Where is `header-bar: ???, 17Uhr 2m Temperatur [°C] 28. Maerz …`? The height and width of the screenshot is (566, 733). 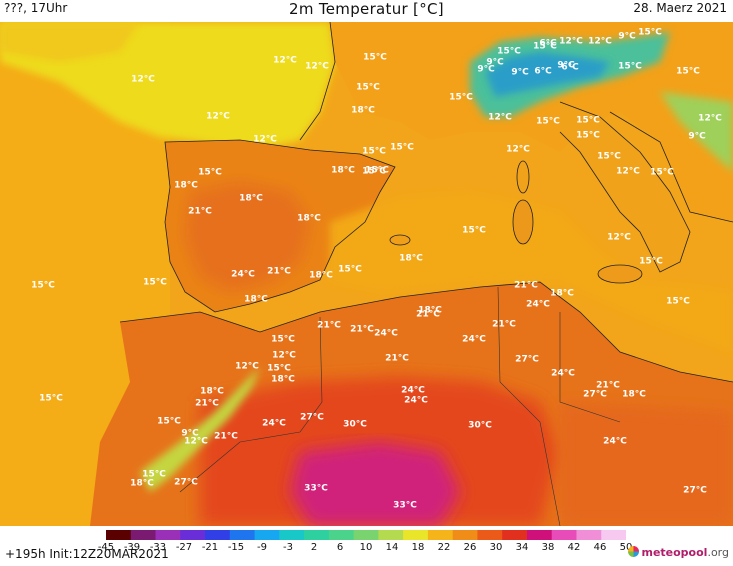 header-bar: ???, 17Uhr 2m Temperatur [°C] 28. Maerz … is located at coordinates (366, 11).